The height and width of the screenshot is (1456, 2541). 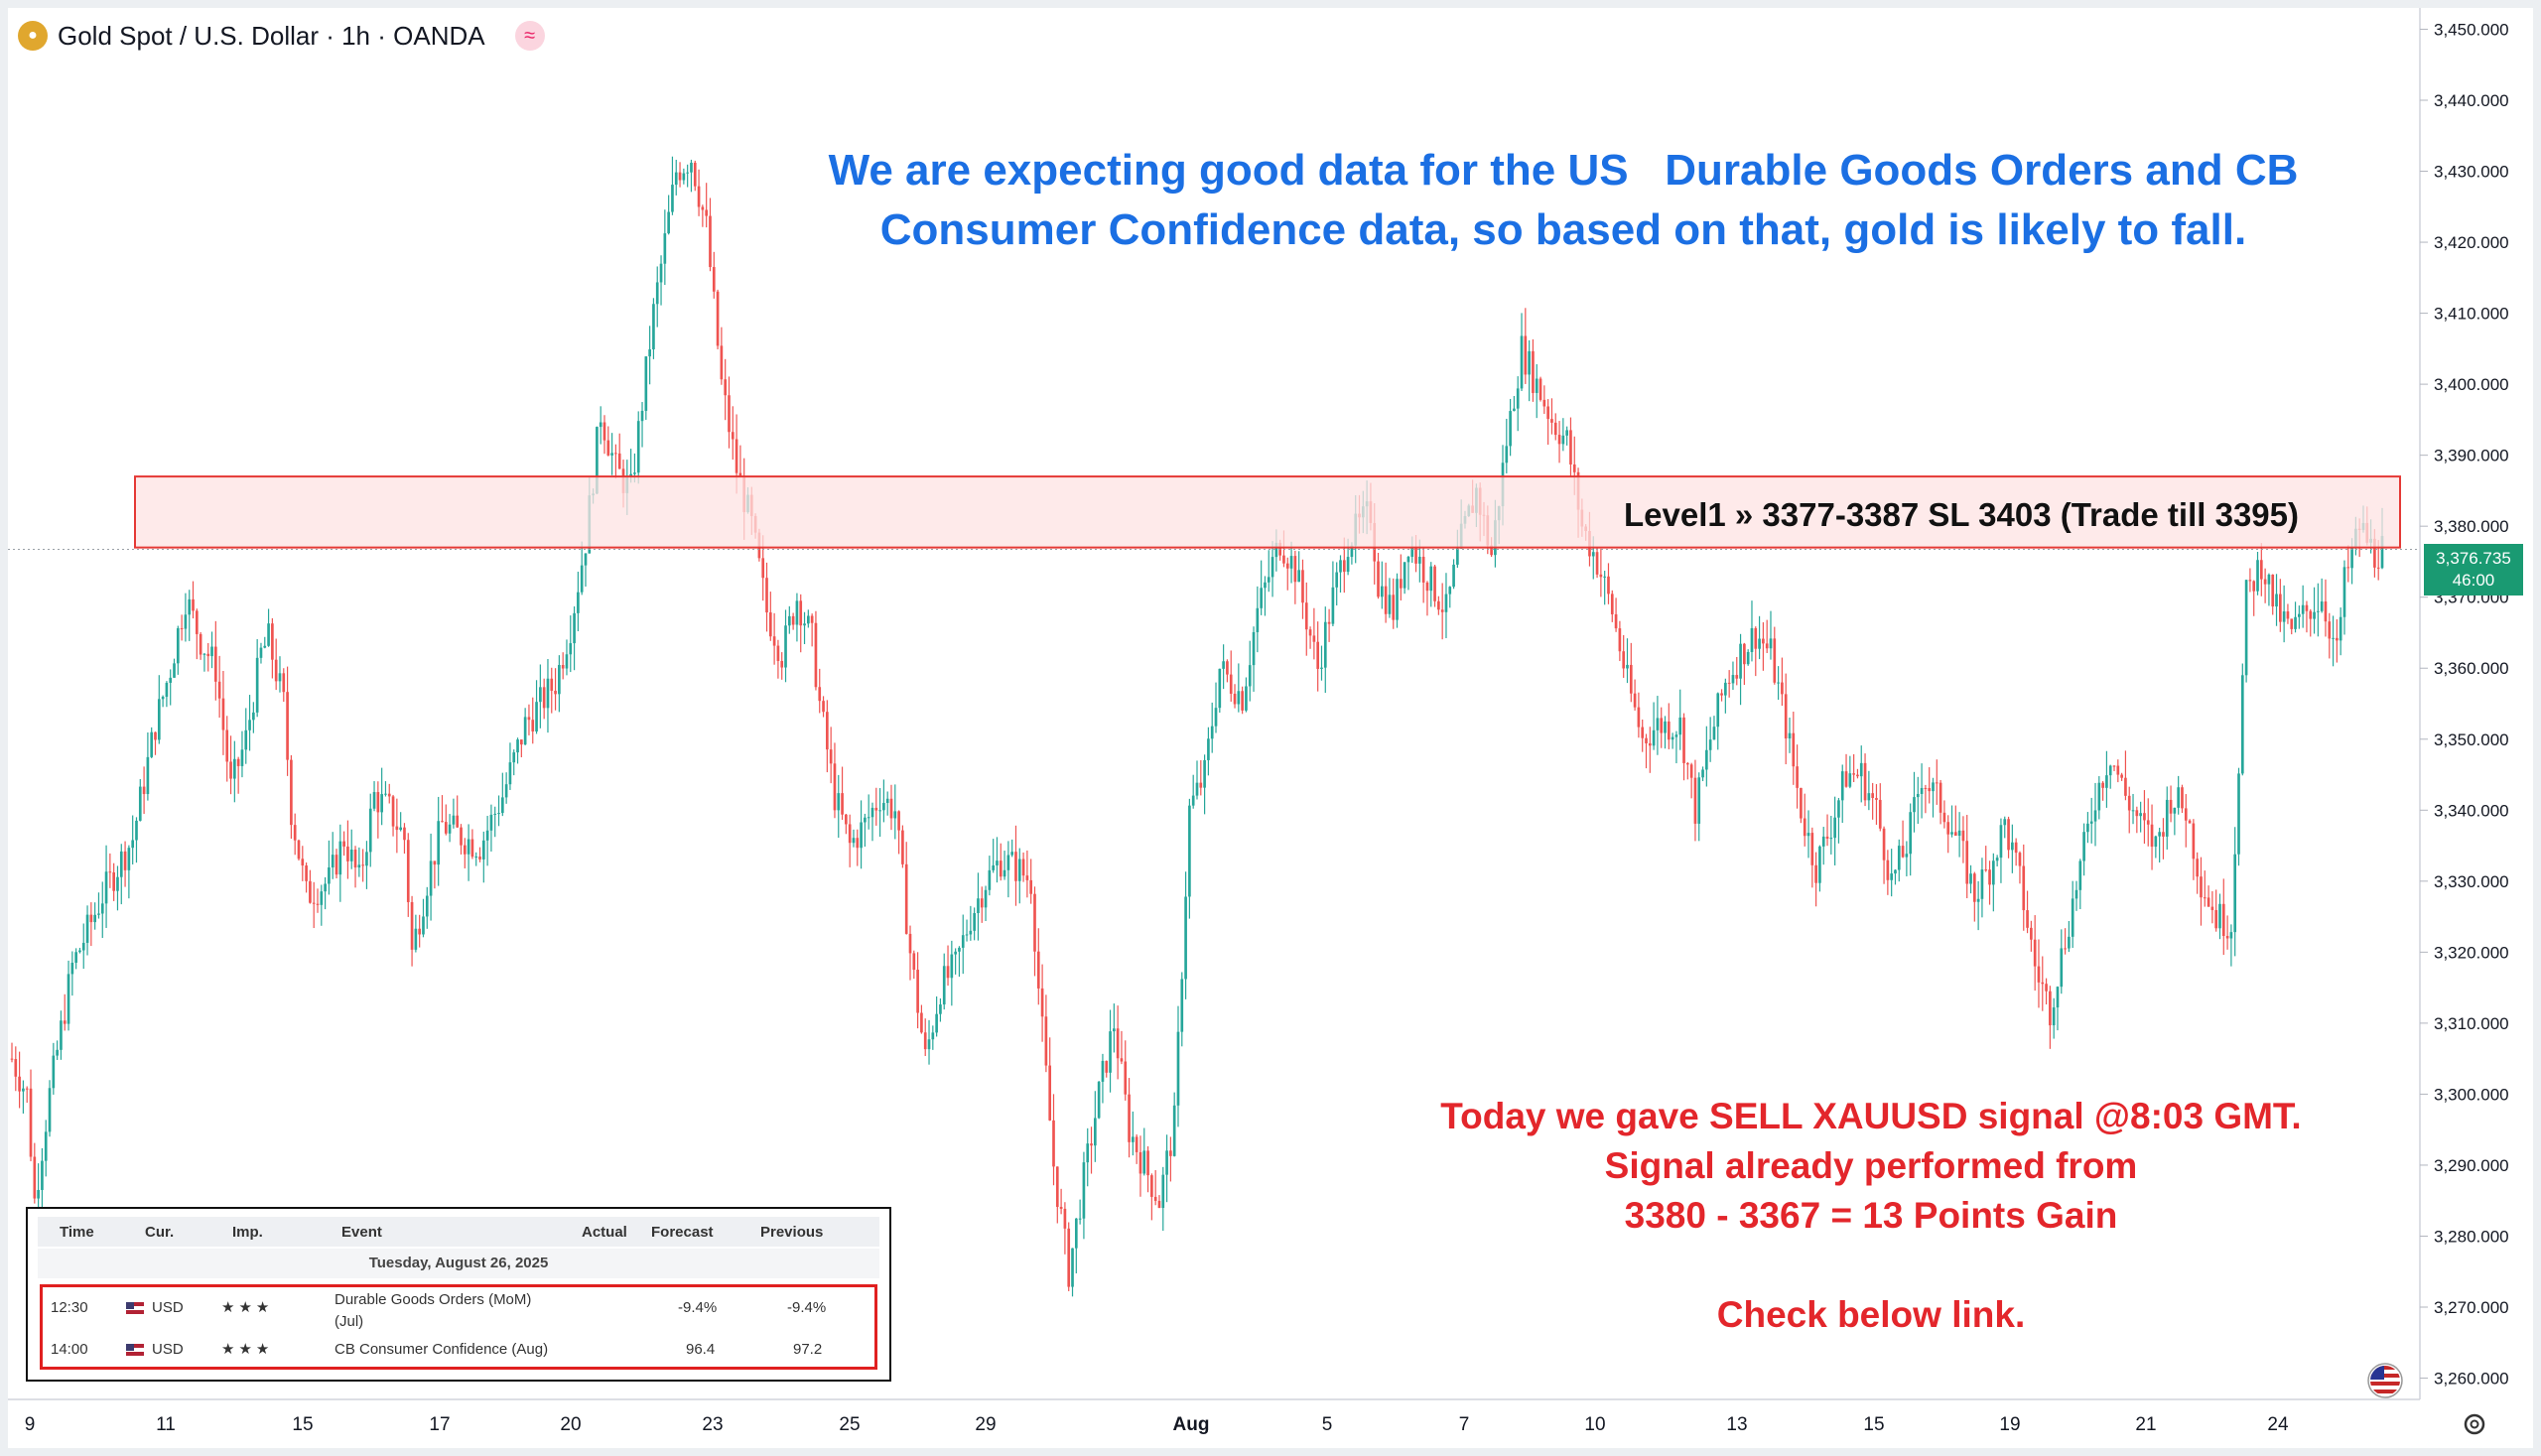 I want to click on live-wave-icon: ≈, so click(x=529, y=36).